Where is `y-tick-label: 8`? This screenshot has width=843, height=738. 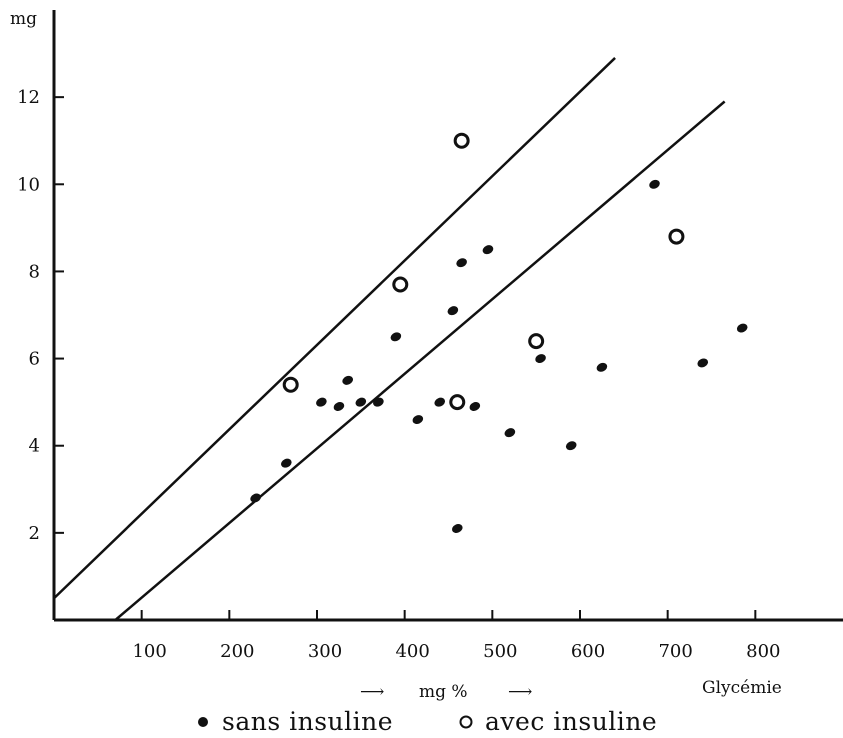
y-tick-label: 8 is located at coordinates (34, 271).